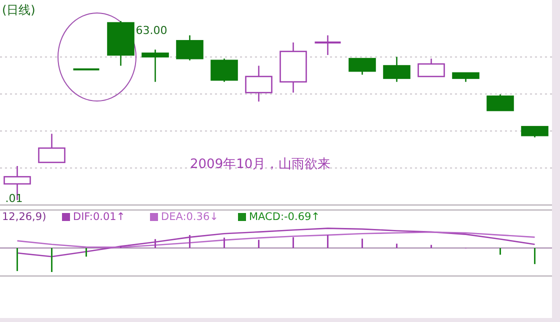 The width and height of the screenshot is (560, 322). What do you see at coordinates (24, 217) in the screenshot?
I see `chart-title: 12,26,9)` at bounding box center [24, 217].